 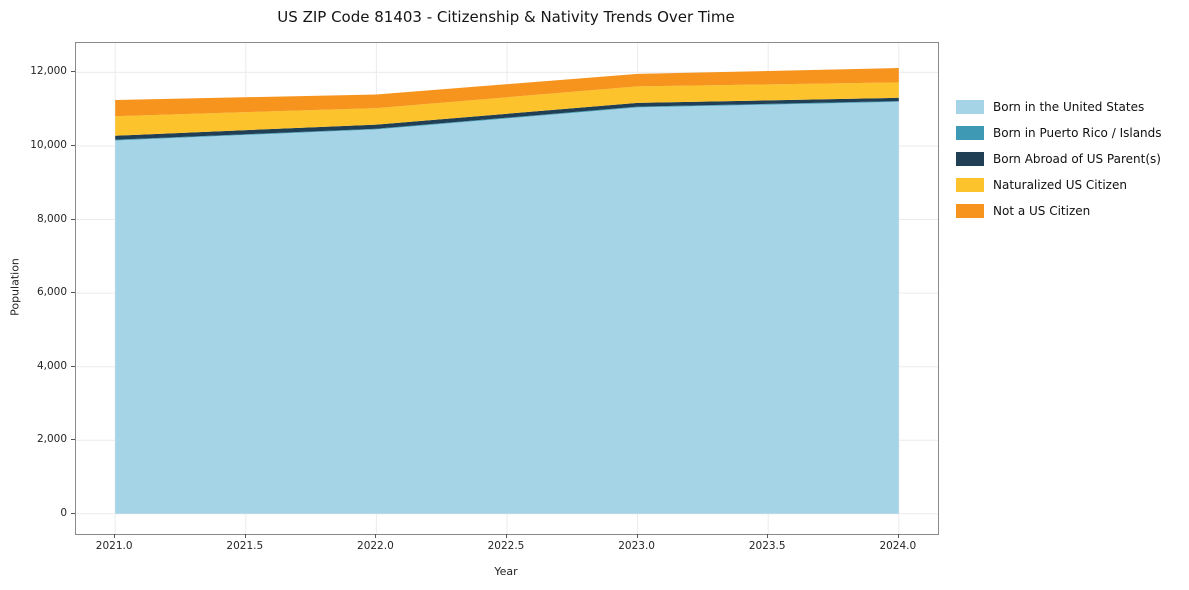 What do you see at coordinates (375, 546) in the screenshot?
I see `x-tick-label: 2022.0` at bounding box center [375, 546].